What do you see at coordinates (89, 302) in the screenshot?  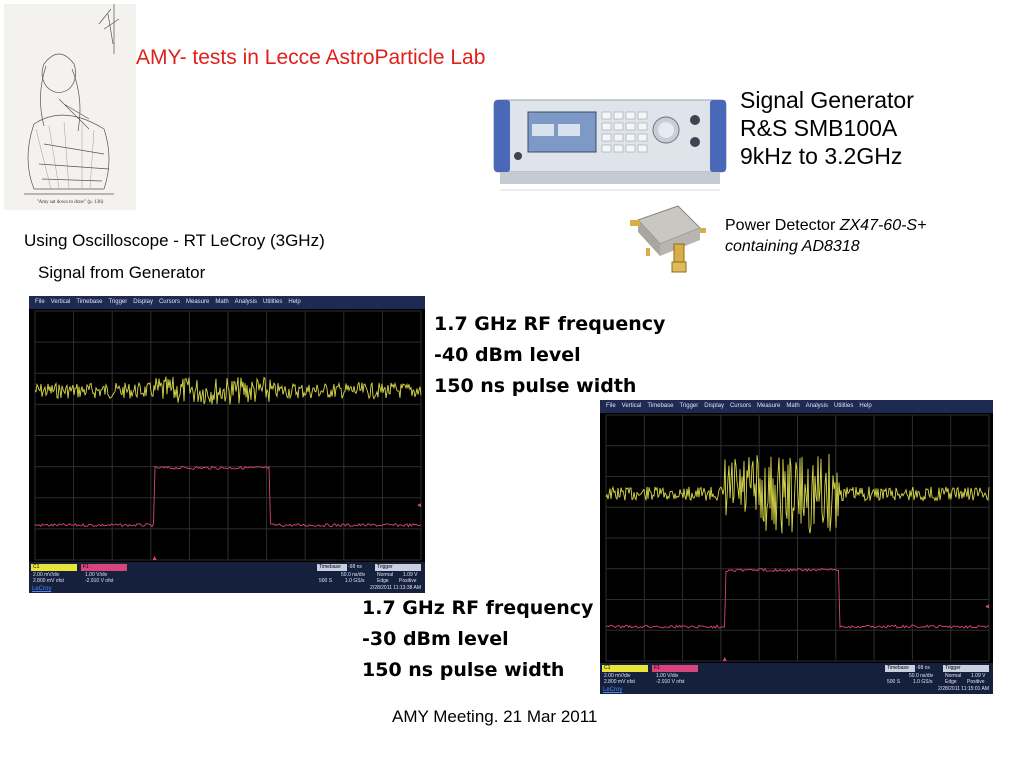 I see `scope1-menu-timebase: Timebase` at bounding box center [89, 302].